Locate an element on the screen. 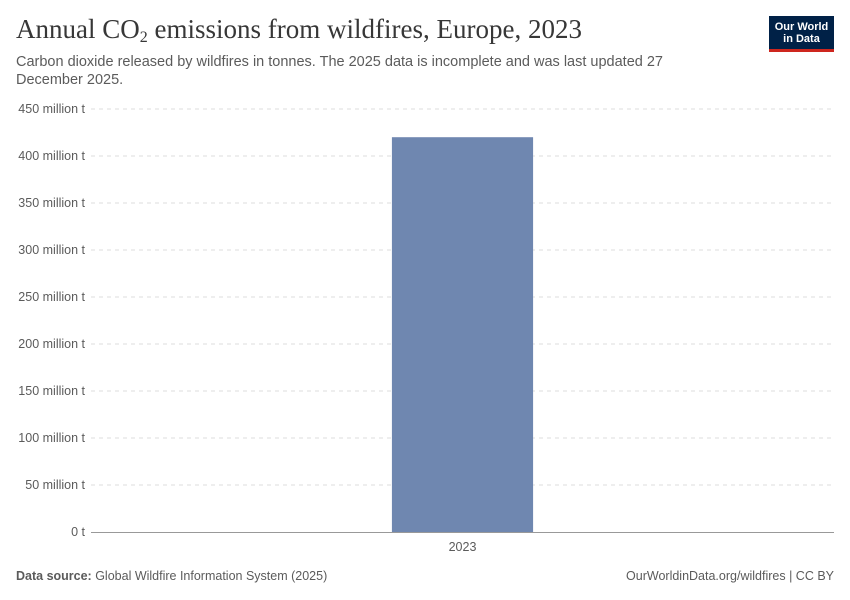  x-axis-tick-labels: 2023 is located at coordinates (463, 547).